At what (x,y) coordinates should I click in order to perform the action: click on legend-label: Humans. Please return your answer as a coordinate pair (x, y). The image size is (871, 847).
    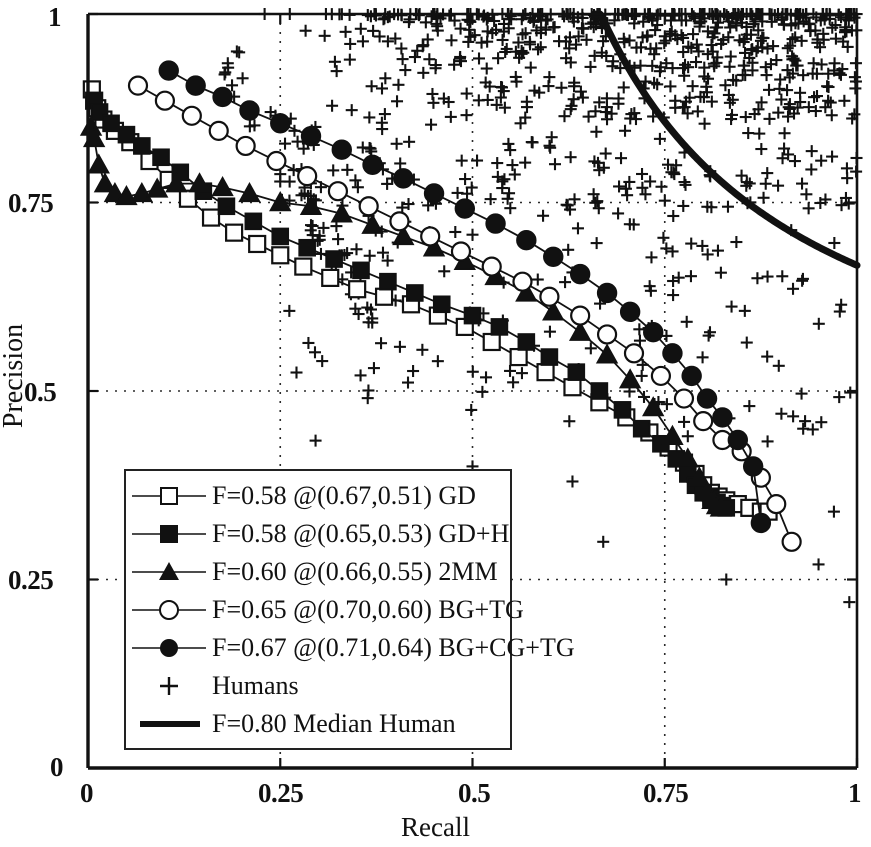
    Looking at the image, I should click on (255, 685).